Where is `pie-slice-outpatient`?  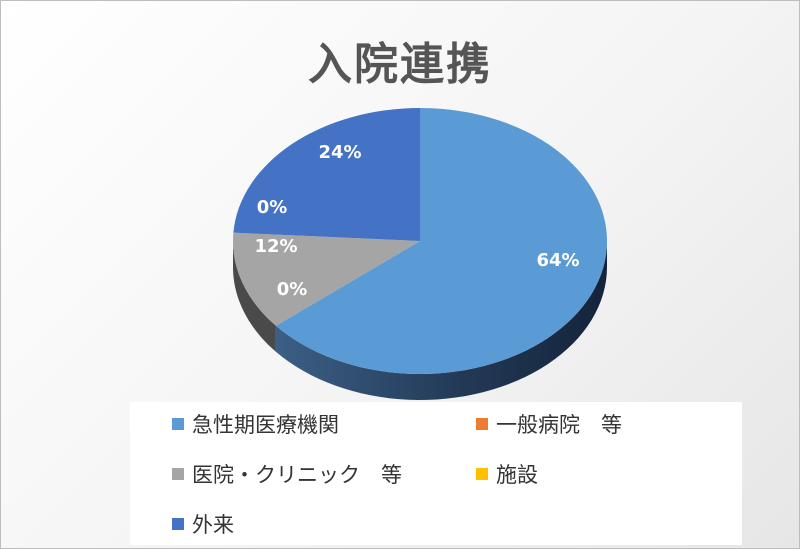 pie-slice-outpatient is located at coordinates (326, 174).